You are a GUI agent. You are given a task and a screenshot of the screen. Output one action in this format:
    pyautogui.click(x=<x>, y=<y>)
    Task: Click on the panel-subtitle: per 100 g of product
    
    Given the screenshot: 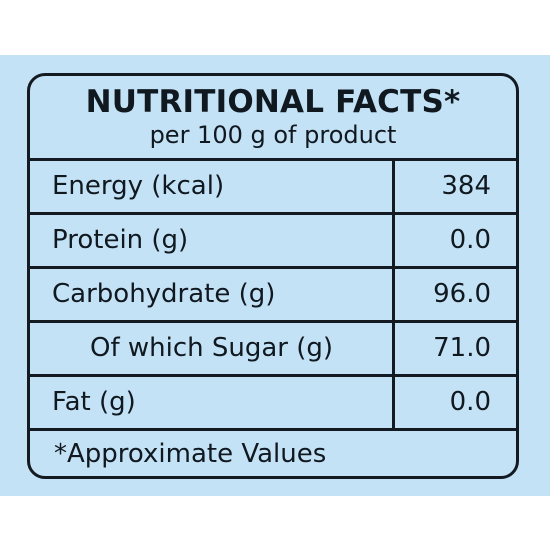 What is the action you would take?
    pyautogui.click(x=273, y=135)
    